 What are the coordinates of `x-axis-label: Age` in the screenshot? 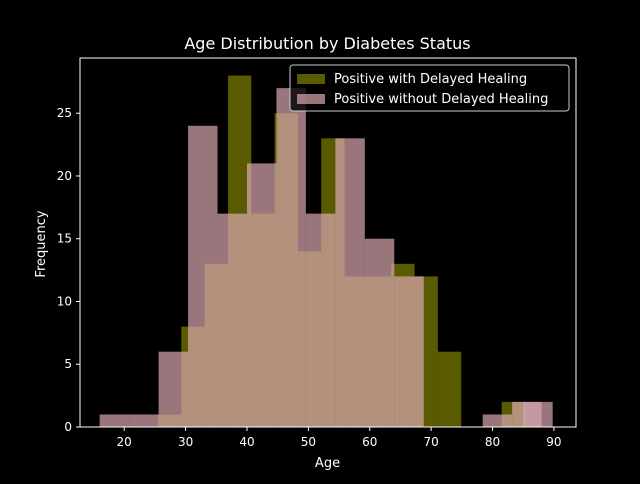 It's located at (327, 463).